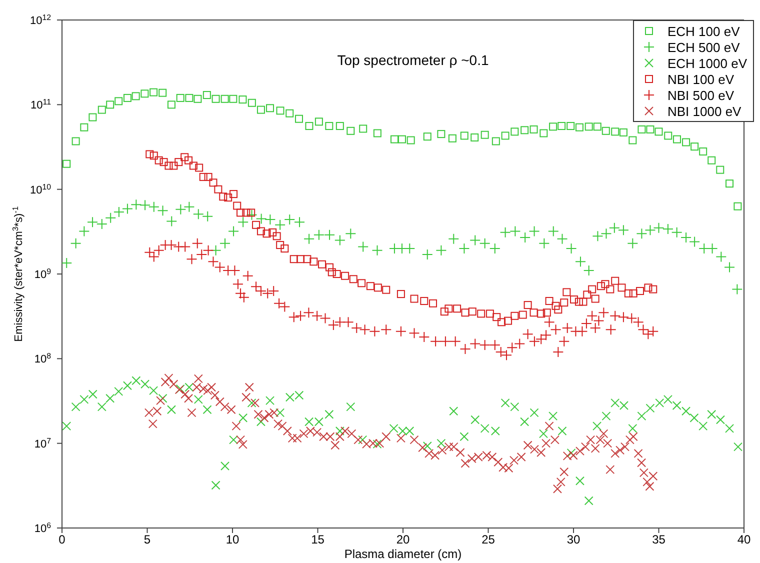 This screenshot has height=563, width=760. What do you see at coordinates (413, 60) in the screenshot?
I see `text: Top spectrometer ρ ~0.1` at bounding box center [413, 60].